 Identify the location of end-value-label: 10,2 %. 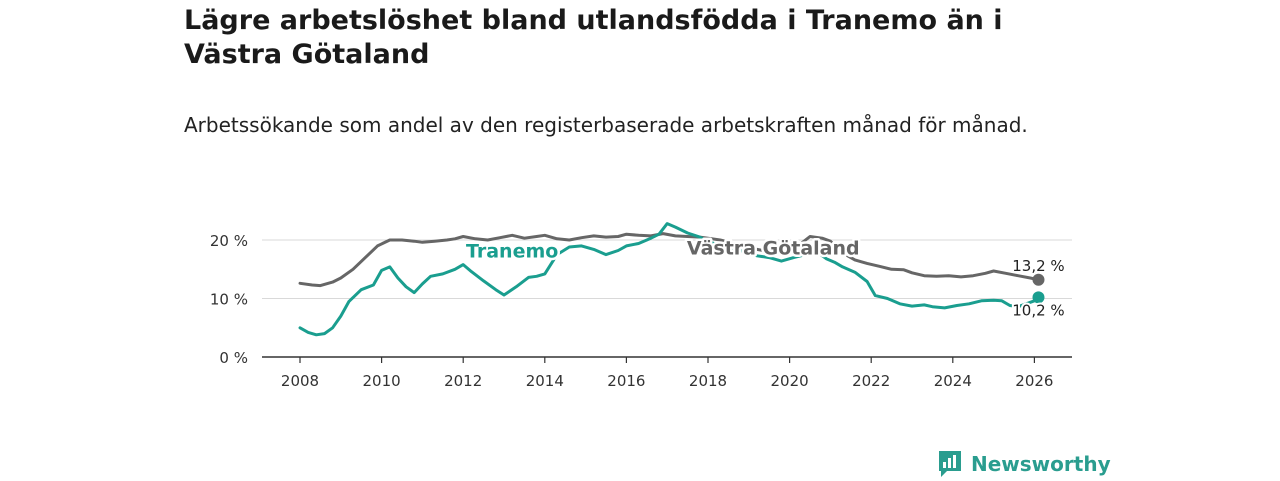
(1038, 310).